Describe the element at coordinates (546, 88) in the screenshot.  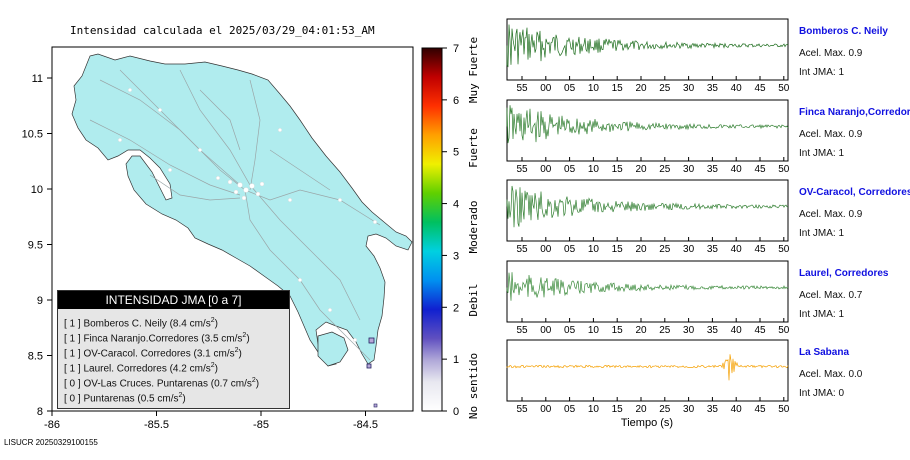
I see `time-tick-label: 00` at that location.